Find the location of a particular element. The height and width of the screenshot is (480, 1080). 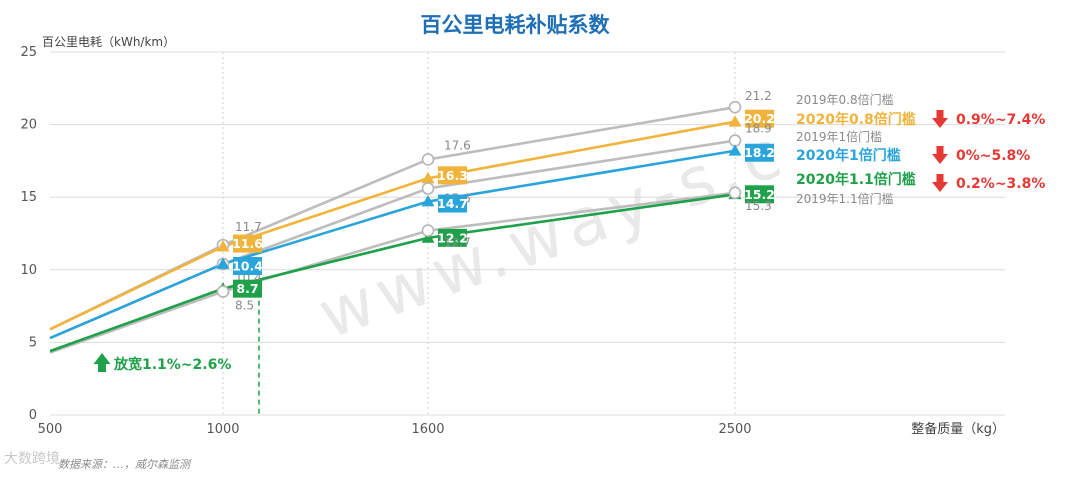

data-label: 12.2 is located at coordinates (452, 237).